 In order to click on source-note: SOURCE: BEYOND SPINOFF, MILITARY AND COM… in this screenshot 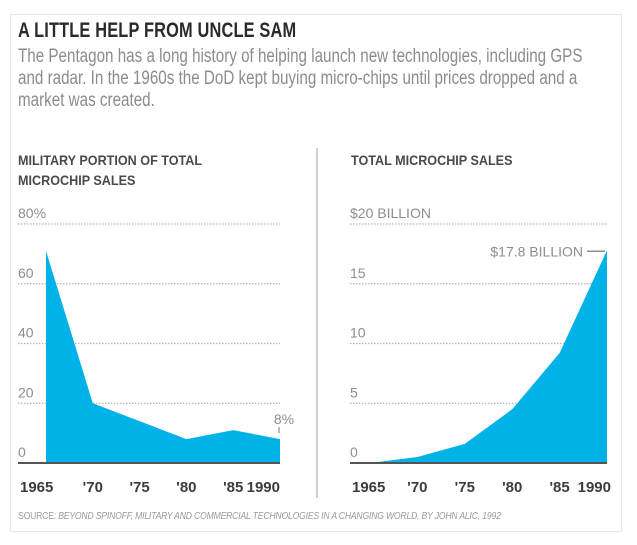, I will do `click(259, 516)`.